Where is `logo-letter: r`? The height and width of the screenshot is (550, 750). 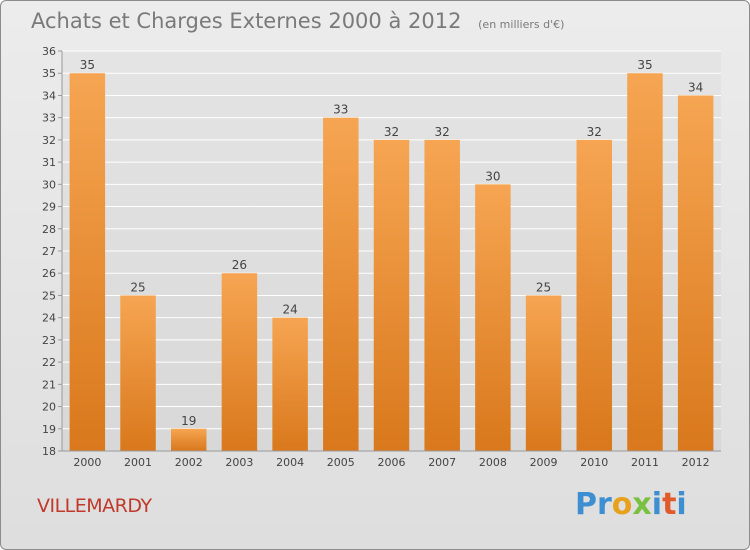 logo-letter: r is located at coordinates (604, 504).